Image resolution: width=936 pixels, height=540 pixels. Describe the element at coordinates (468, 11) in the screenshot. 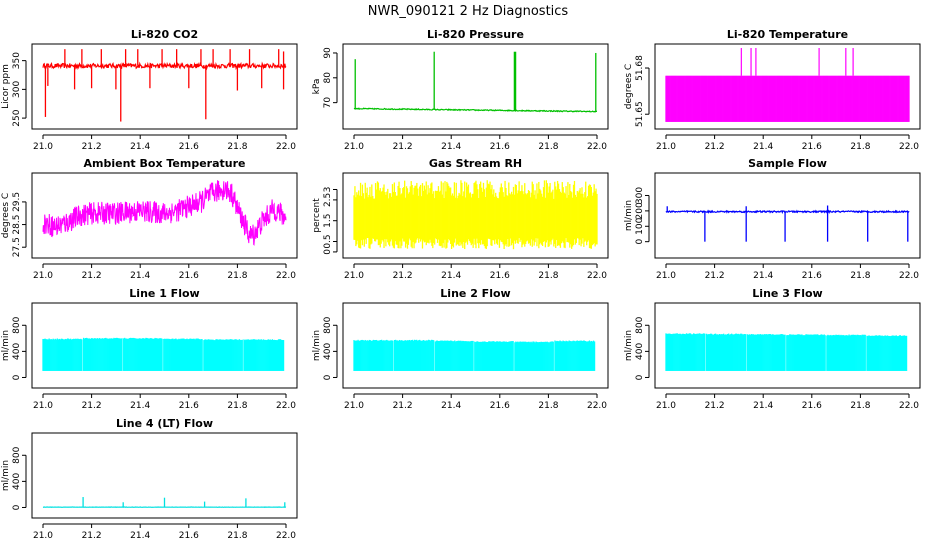

I see `figure-title: NWR_090121 2 Hz Diagnostics` at that location.